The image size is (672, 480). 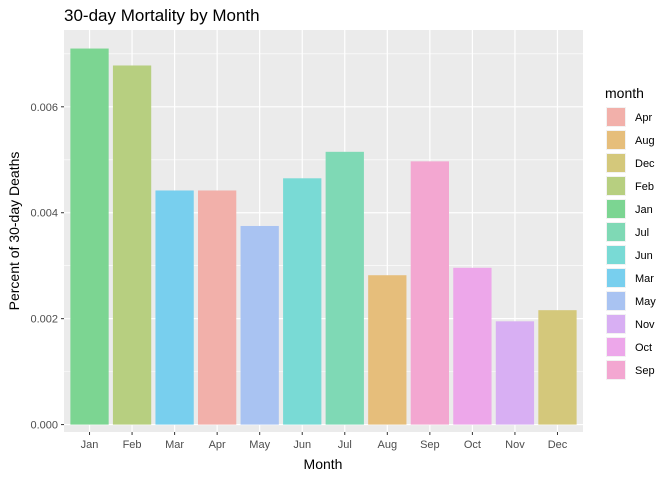 What do you see at coordinates (557, 367) in the screenshot?
I see `bar-dec` at bounding box center [557, 367].